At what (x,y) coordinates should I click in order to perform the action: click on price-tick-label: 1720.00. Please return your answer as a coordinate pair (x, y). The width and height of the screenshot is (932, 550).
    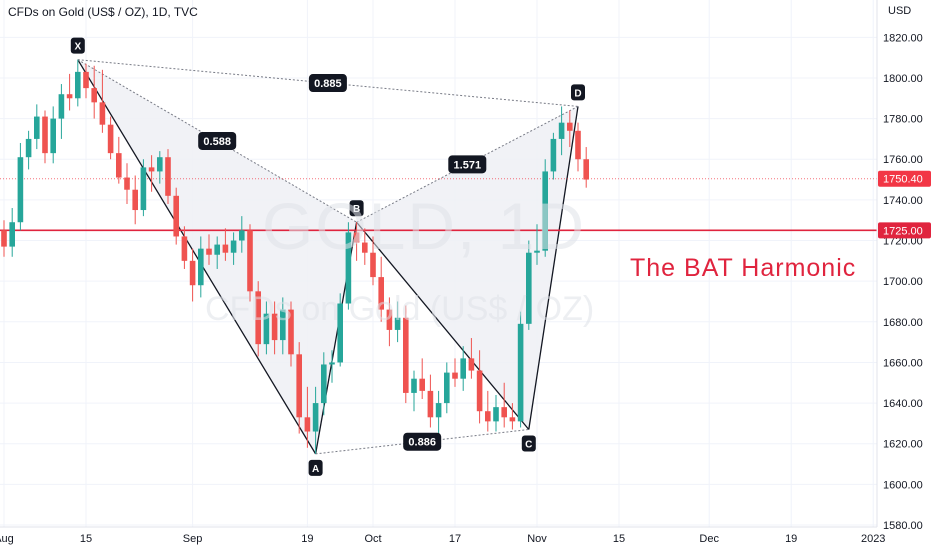
    Looking at the image, I should click on (903, 242).